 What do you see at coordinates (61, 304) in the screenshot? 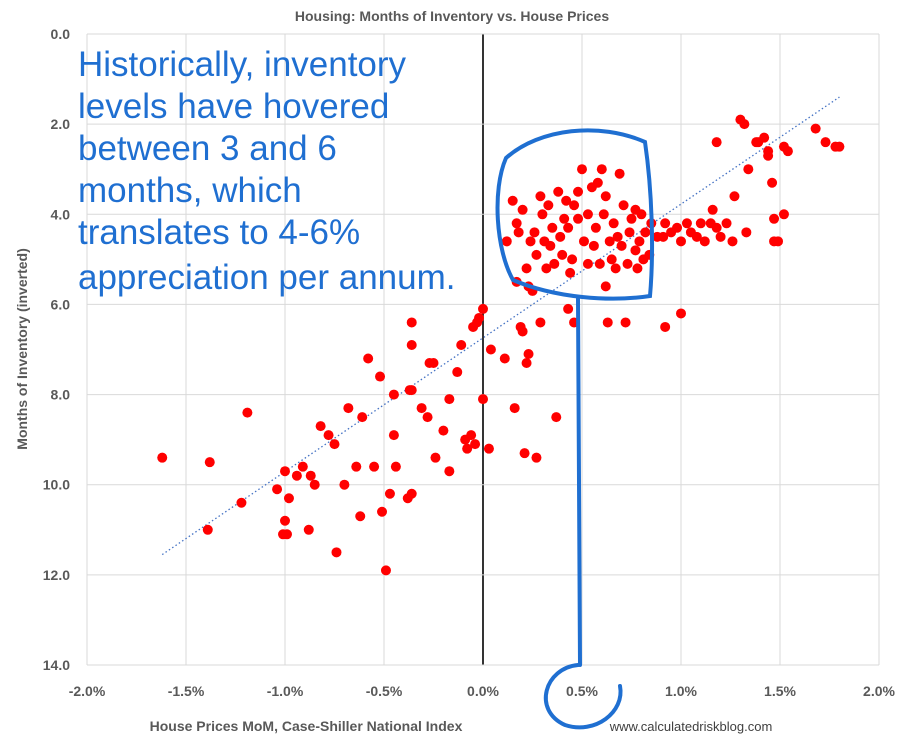
I see `y-tick-label: 6.0` at bounding box center [61, 304].